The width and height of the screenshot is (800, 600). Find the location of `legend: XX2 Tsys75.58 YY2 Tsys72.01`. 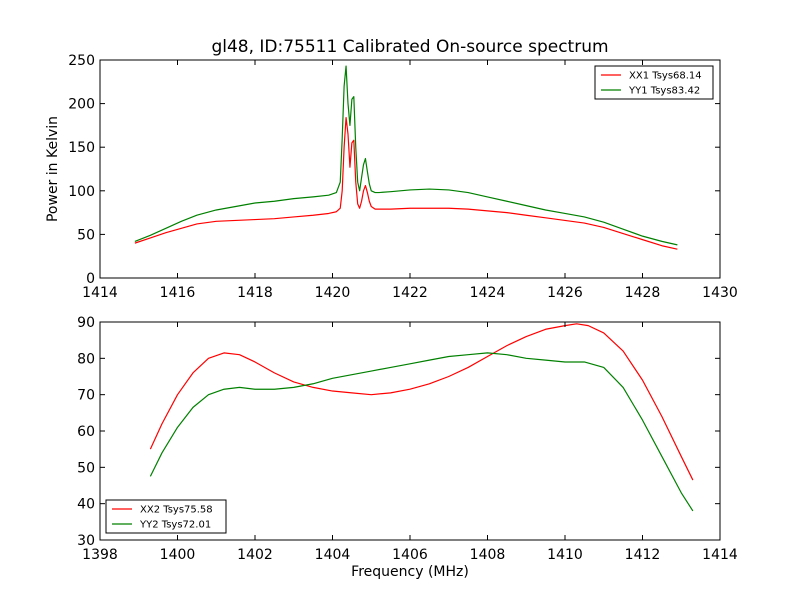

legend: XX2 Tsys75.58 YY2 Tsys72.01 is located at coordinates (166, 516).